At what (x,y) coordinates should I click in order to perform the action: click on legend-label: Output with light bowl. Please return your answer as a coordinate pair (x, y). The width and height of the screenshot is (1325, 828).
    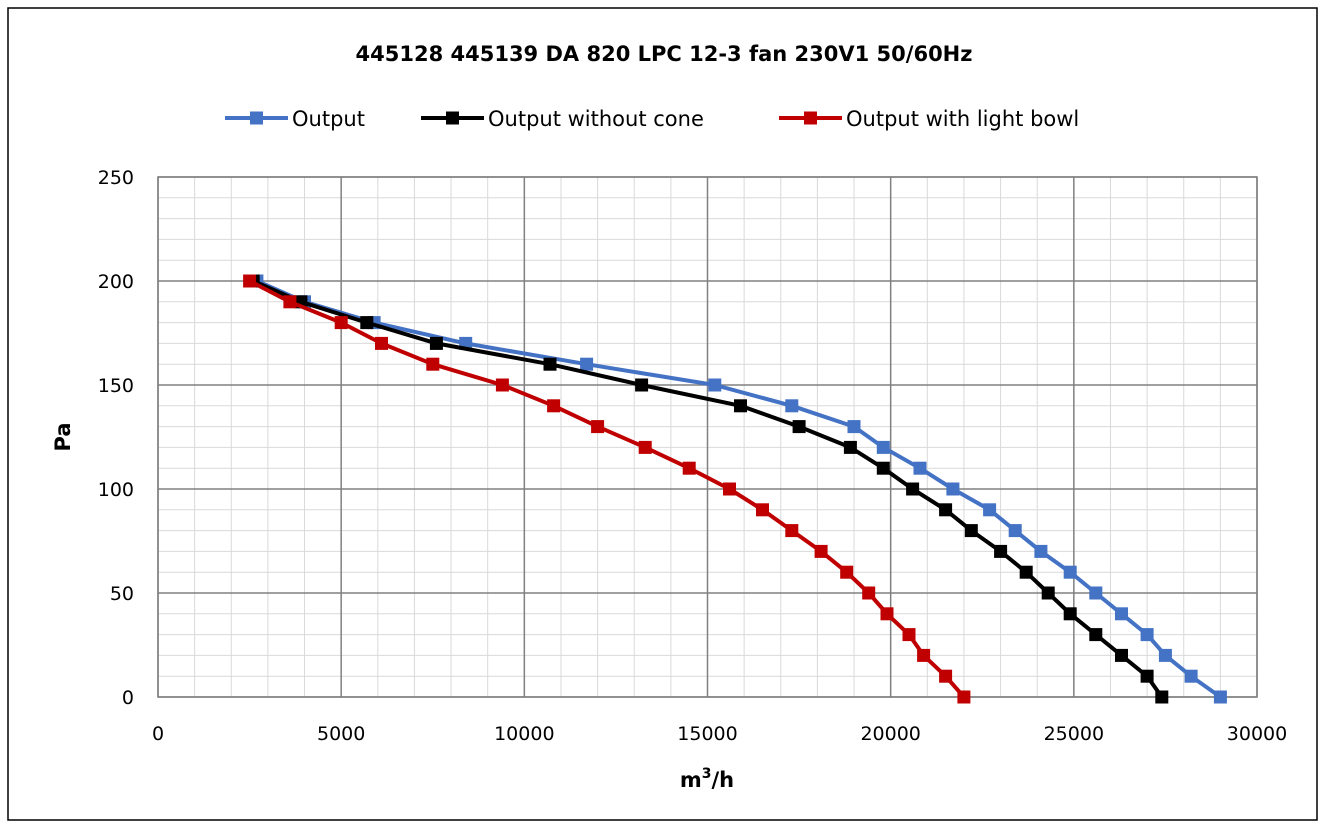
    Looking at the image, I should click on (962, 119).